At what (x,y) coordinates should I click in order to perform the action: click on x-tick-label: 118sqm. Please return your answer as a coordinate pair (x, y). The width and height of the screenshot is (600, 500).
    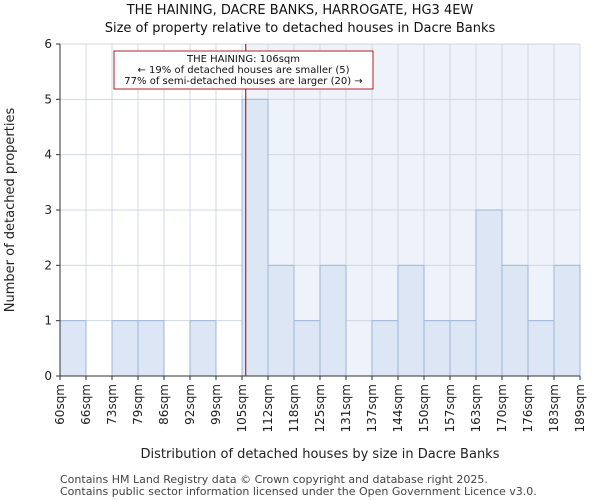
    Looking at the image, I should click on (294, 408).